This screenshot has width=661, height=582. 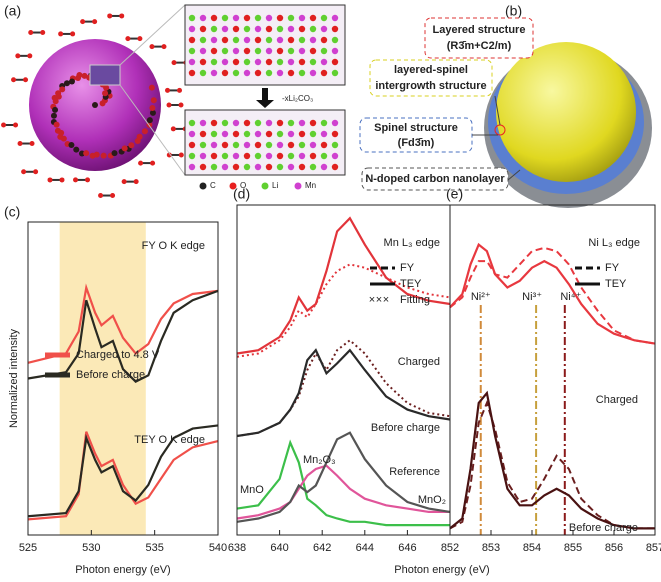 What do you see at coordinates (552, 293) in the screenshot?
I see `series-line` at bounding box center [552, 293].